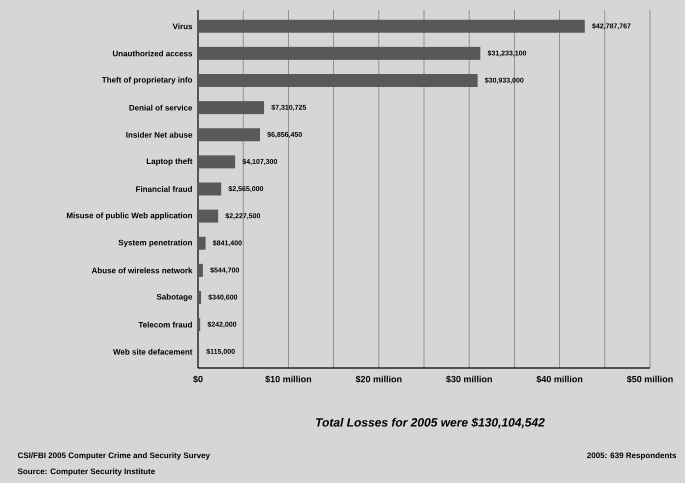  What do you see at coordinates (86, 472) in the screenshot?
I see `source-note: Source: Computer Security Institute` at bounding box center [86, 472].